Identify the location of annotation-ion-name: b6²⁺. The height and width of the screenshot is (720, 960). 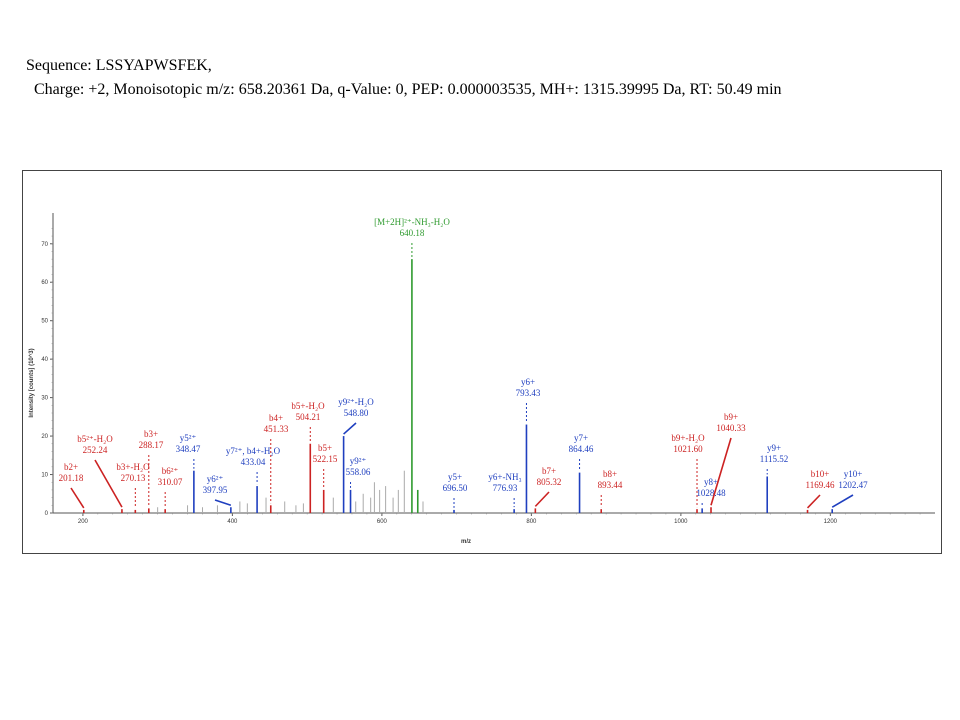
(170, 471).